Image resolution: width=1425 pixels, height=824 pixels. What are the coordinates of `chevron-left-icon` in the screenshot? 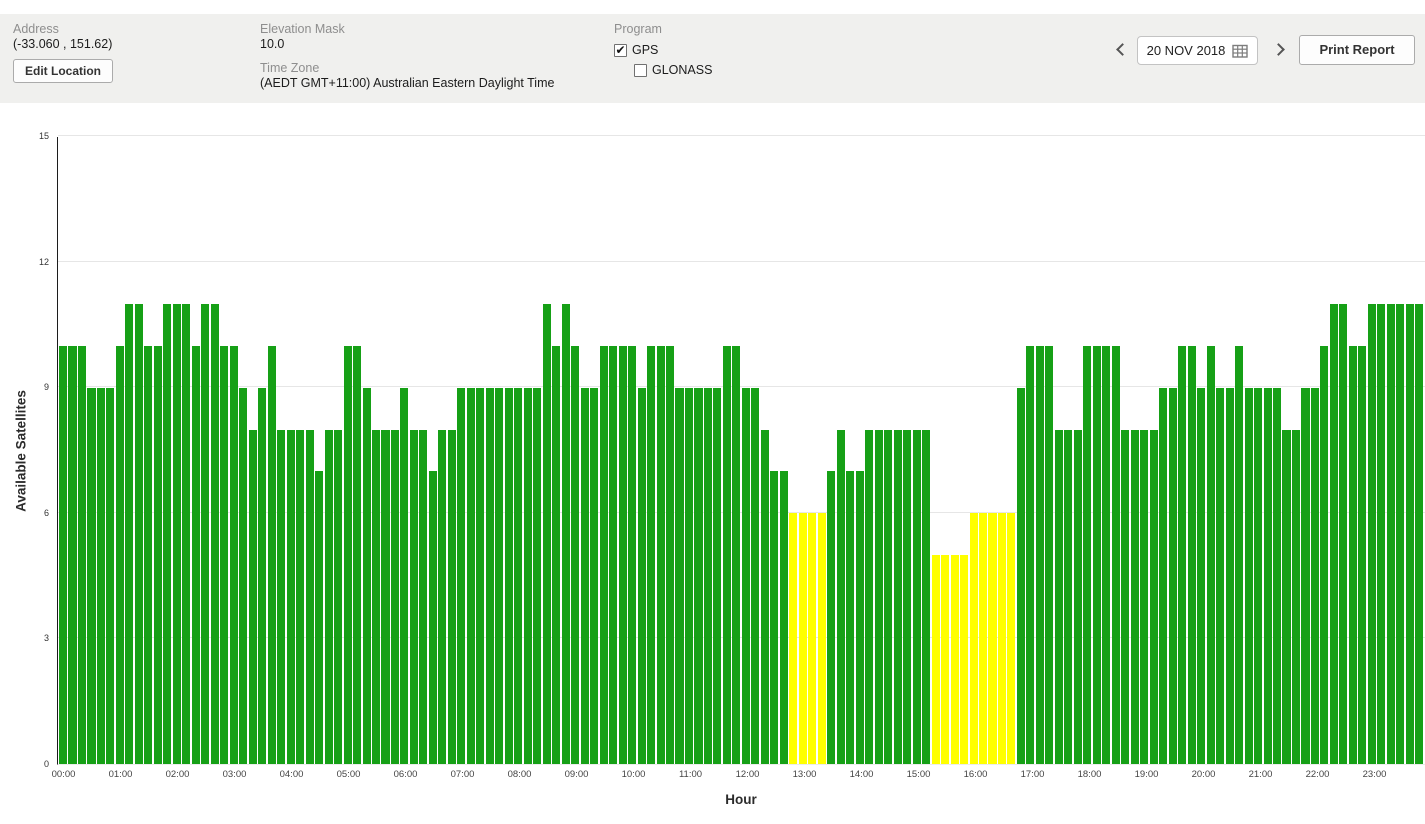 It's located at (1122, 49).